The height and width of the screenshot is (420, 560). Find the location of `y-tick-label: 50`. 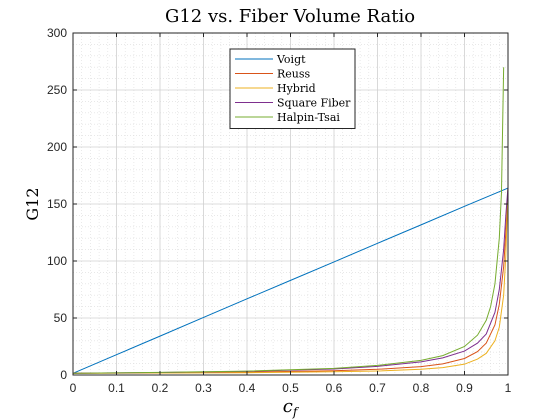

y-tick-label: 50 is located at coordinates (61, 318).